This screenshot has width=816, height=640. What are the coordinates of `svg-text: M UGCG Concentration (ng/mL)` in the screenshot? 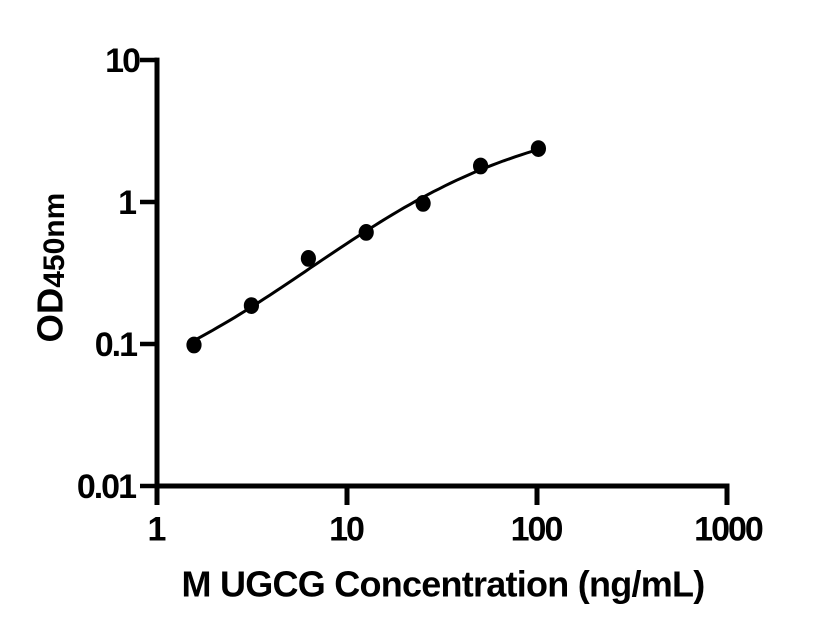 It's located at (443, 584).